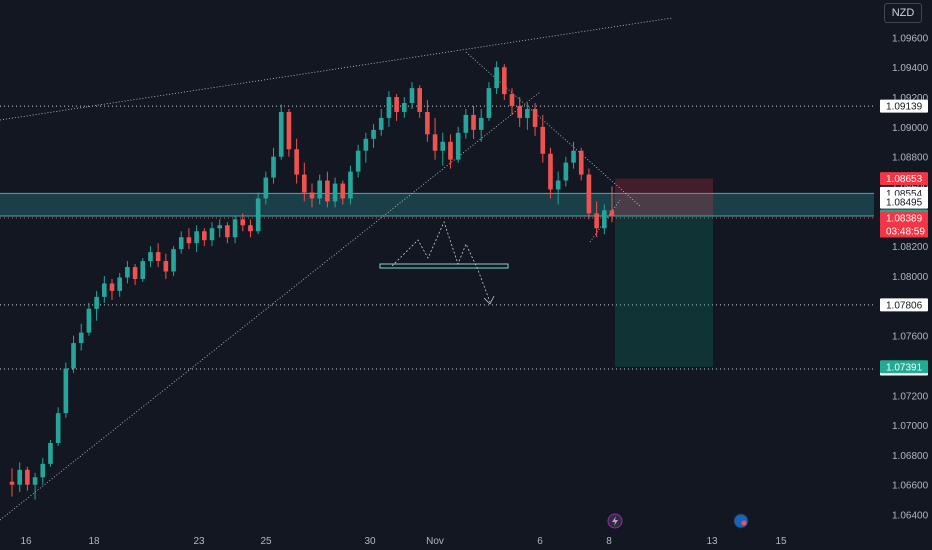 The width and height of the screenshot is (932, 550). I want to click on currency-selector: NZD, so click(903, 13).